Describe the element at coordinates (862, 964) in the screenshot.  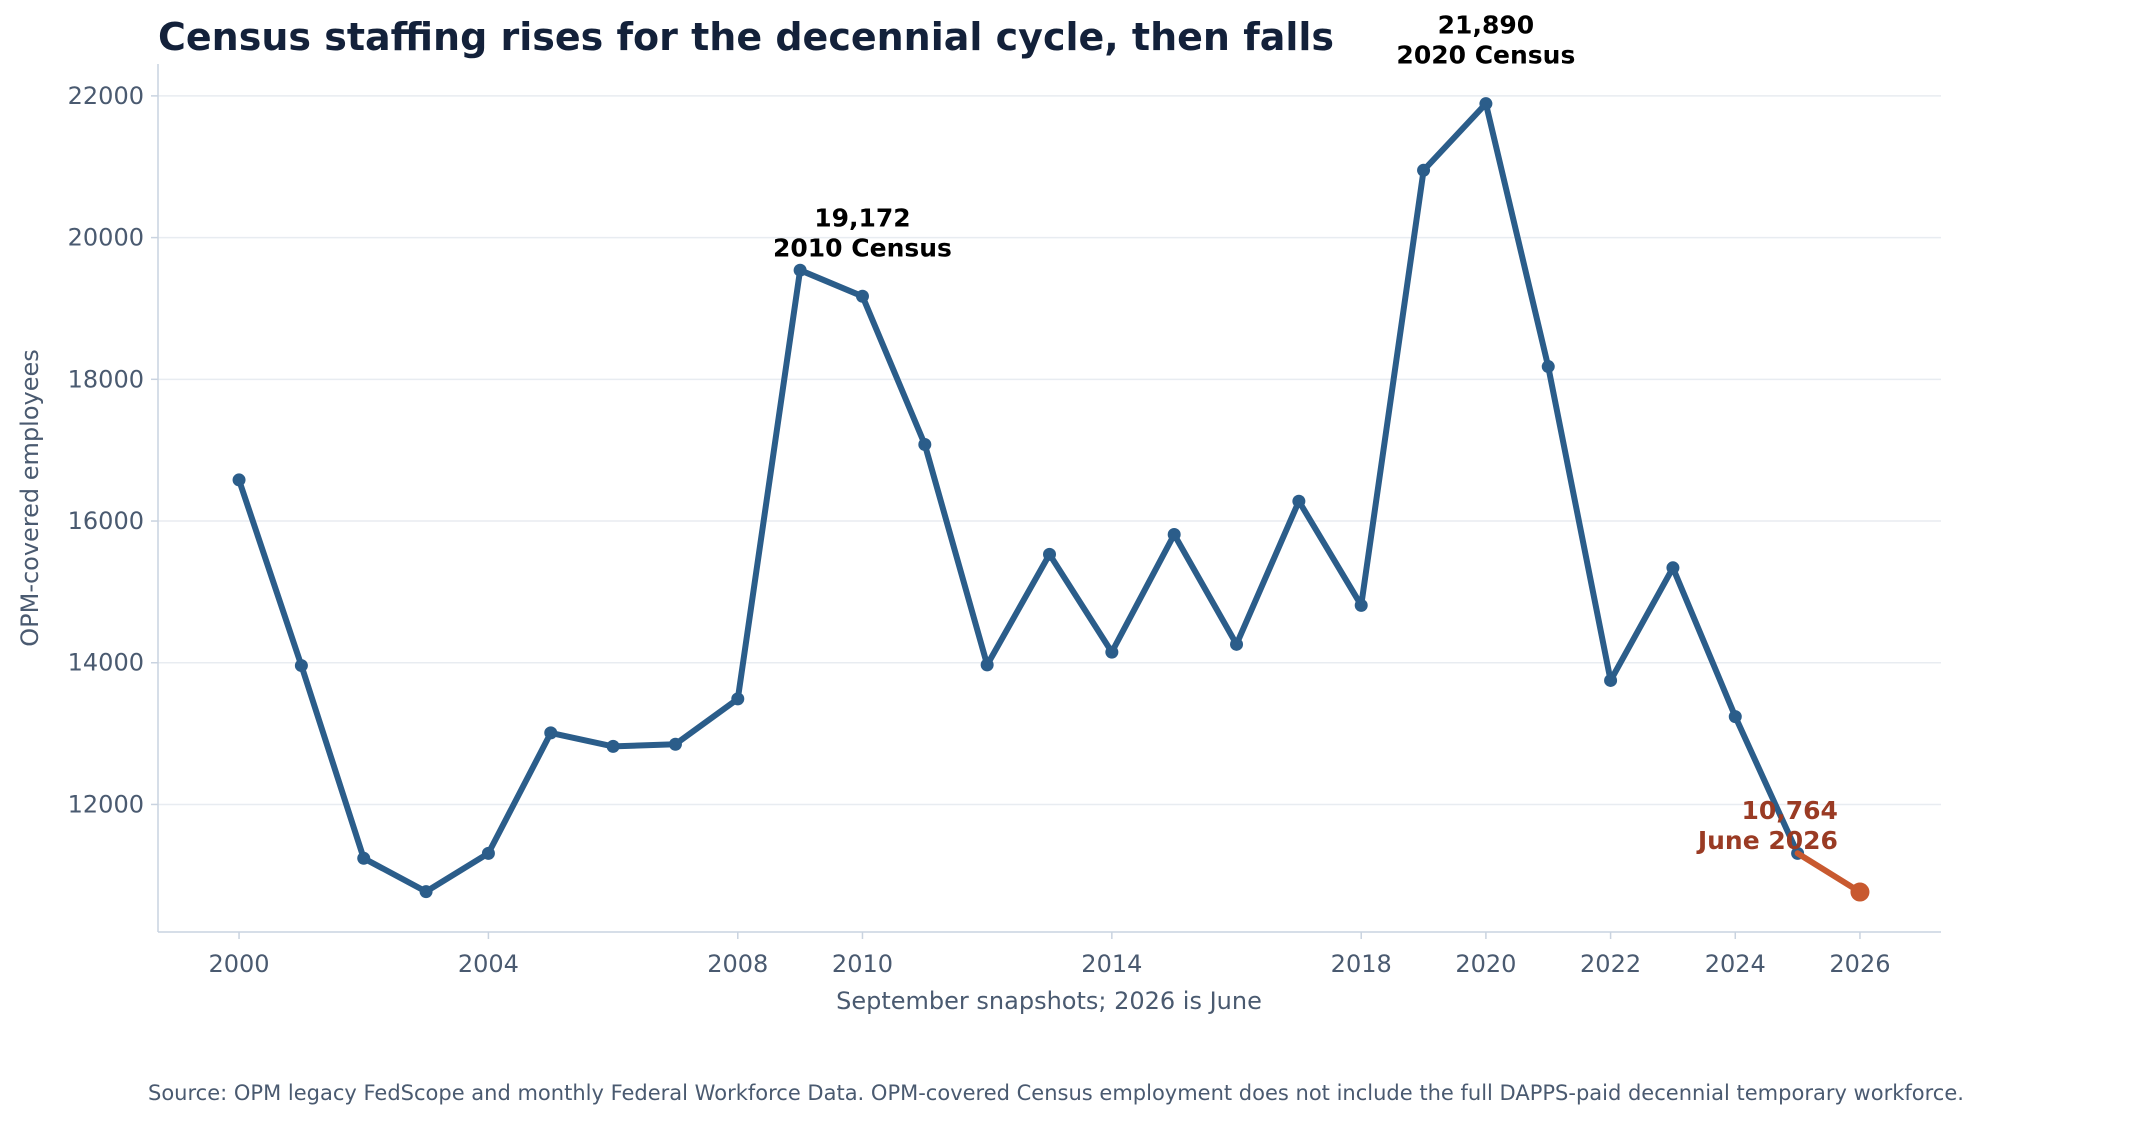
I see `x-tick-label: 2010` at that location.